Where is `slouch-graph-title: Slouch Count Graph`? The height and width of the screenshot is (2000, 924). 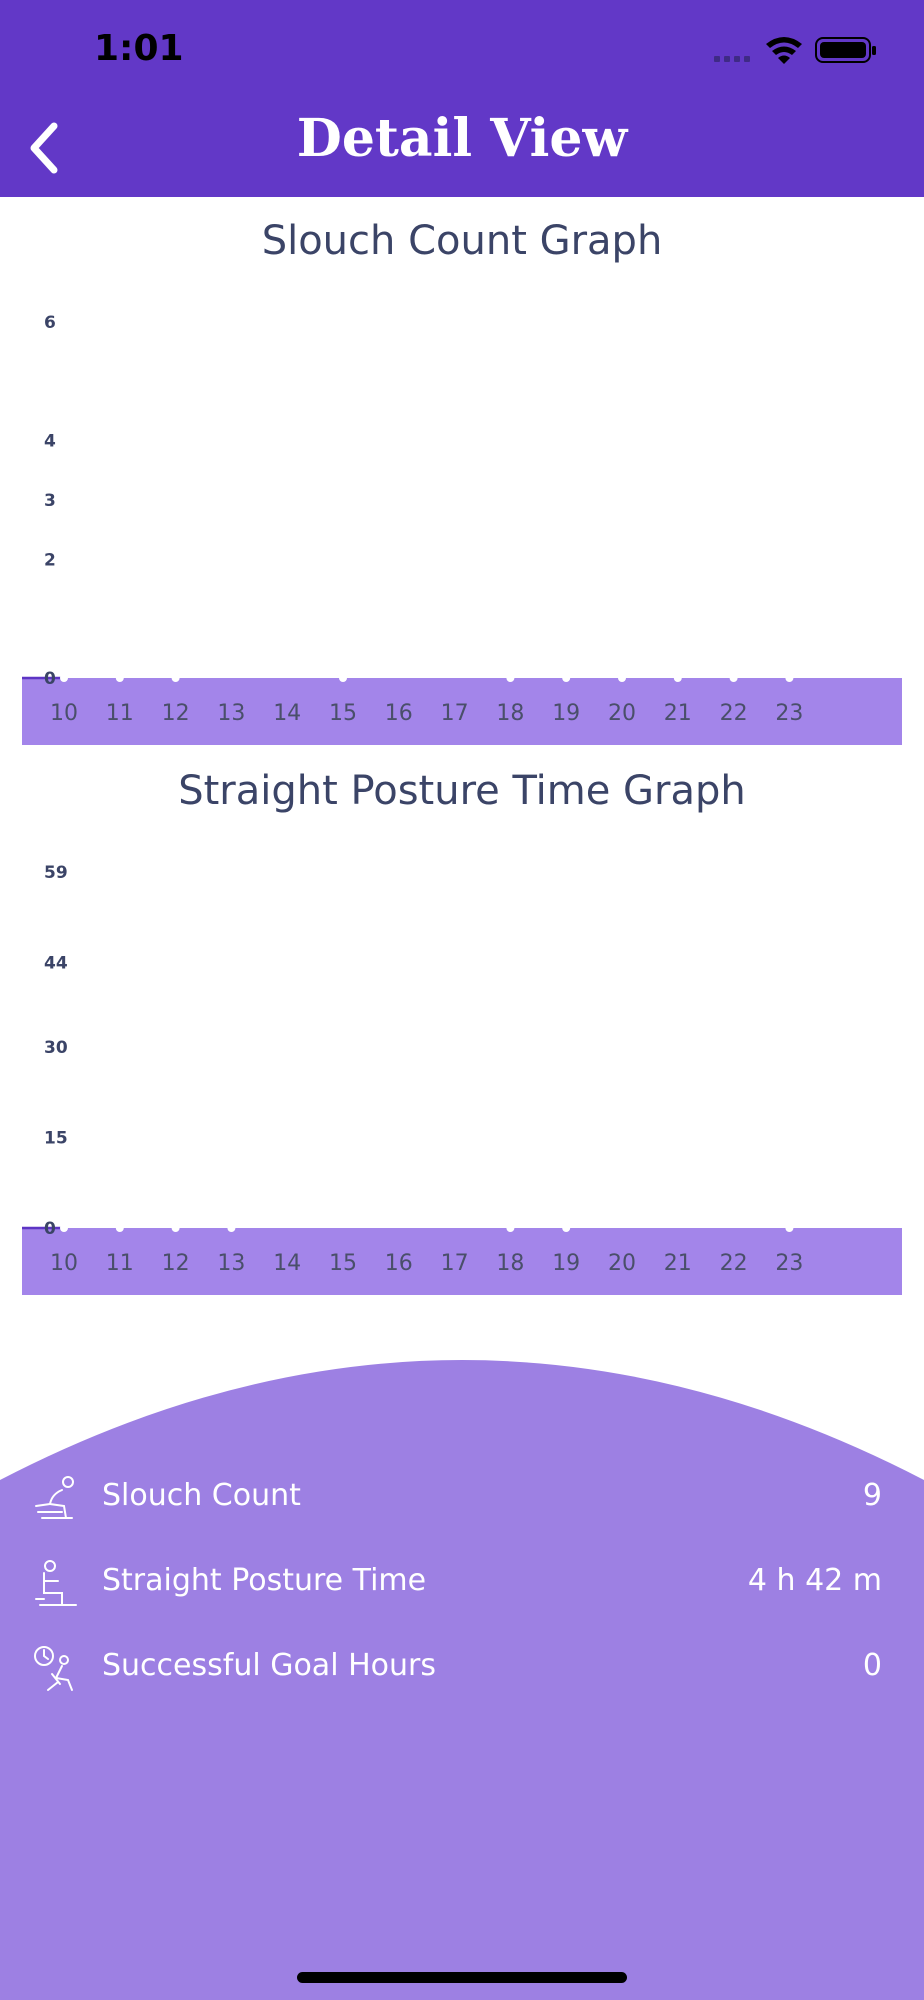
slouch-graph-title: Slouch Count Graph is located at coordinates (462, 241).